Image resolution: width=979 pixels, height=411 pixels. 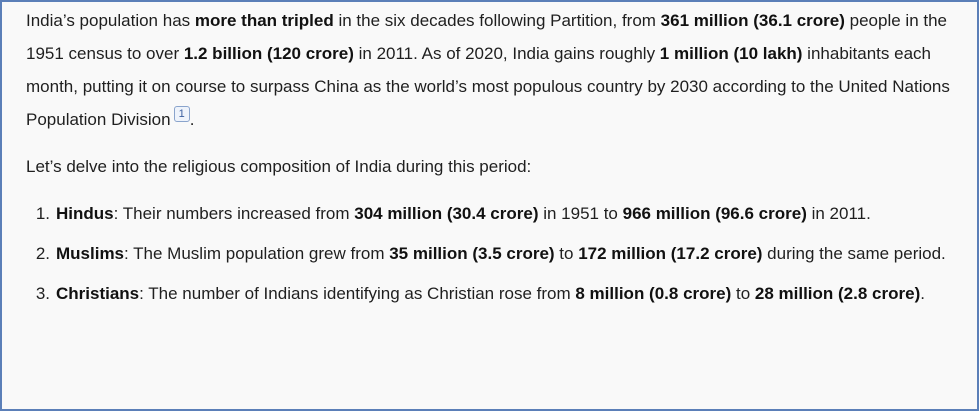 What do you see at coordinates (42, 253) in the screenshot?
I see `list-number: 2.` at bounding box center [42, 253].